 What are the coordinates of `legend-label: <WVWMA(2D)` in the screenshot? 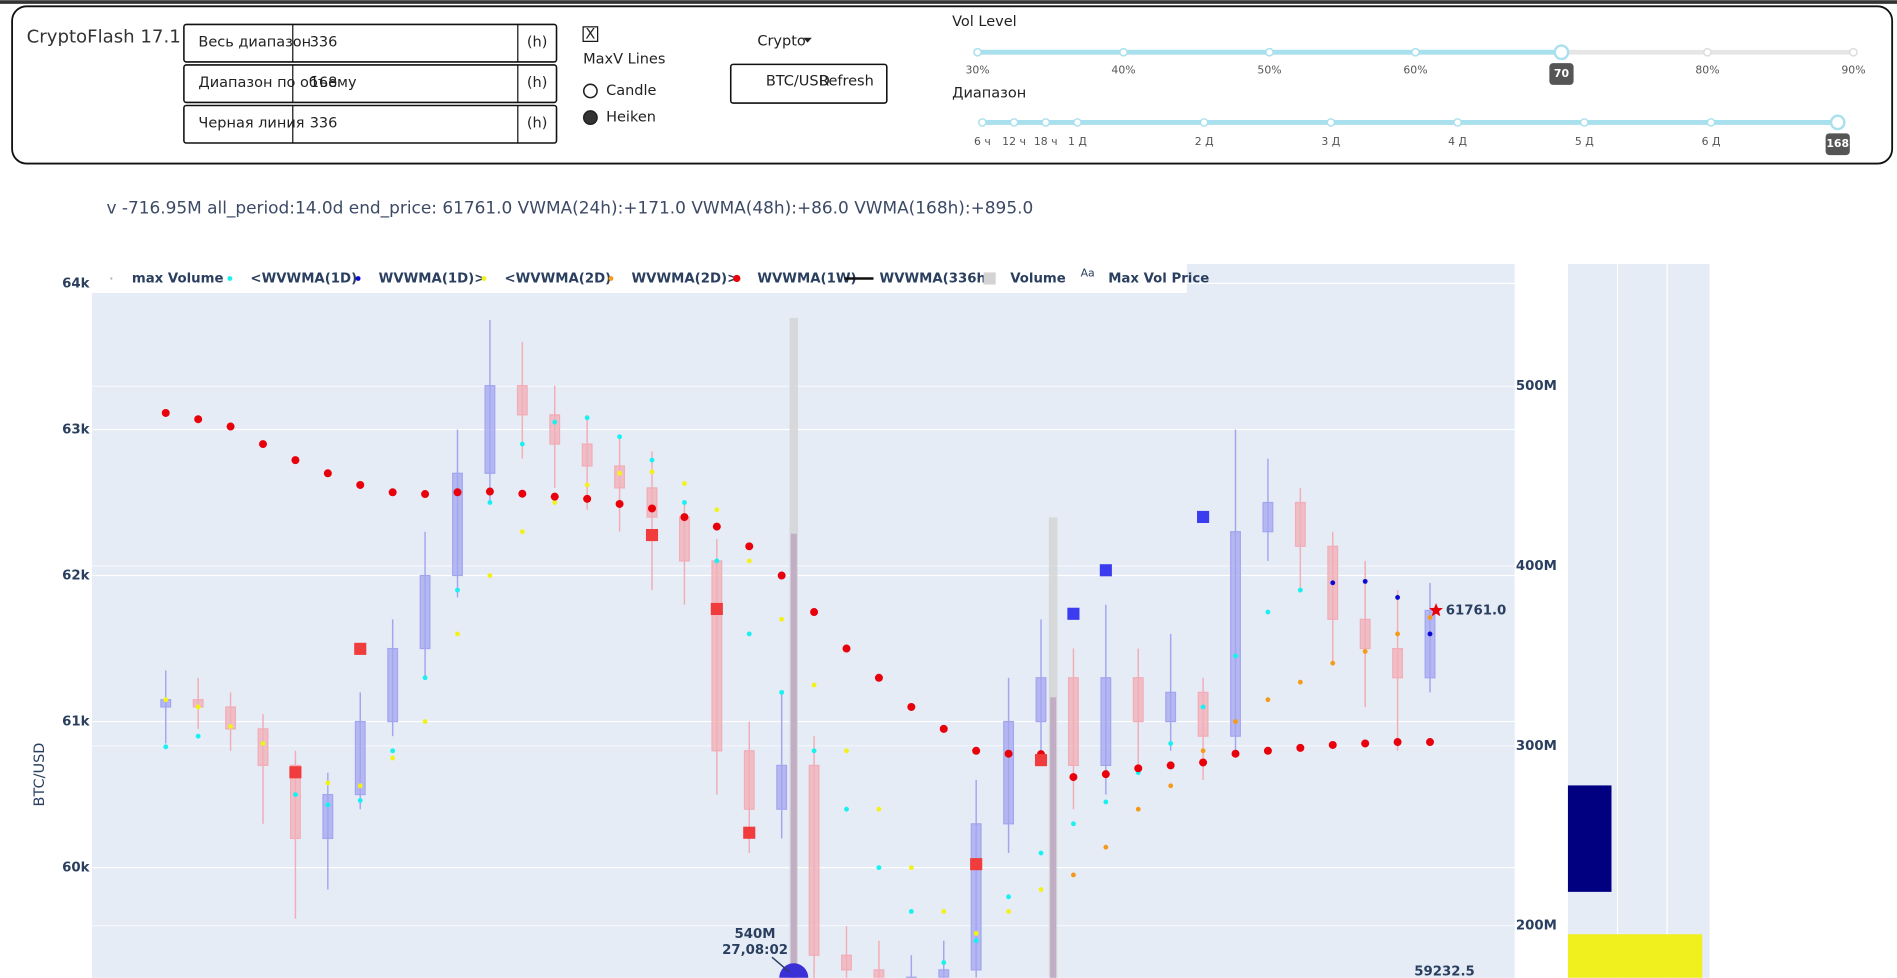 It's located at (557, 278).